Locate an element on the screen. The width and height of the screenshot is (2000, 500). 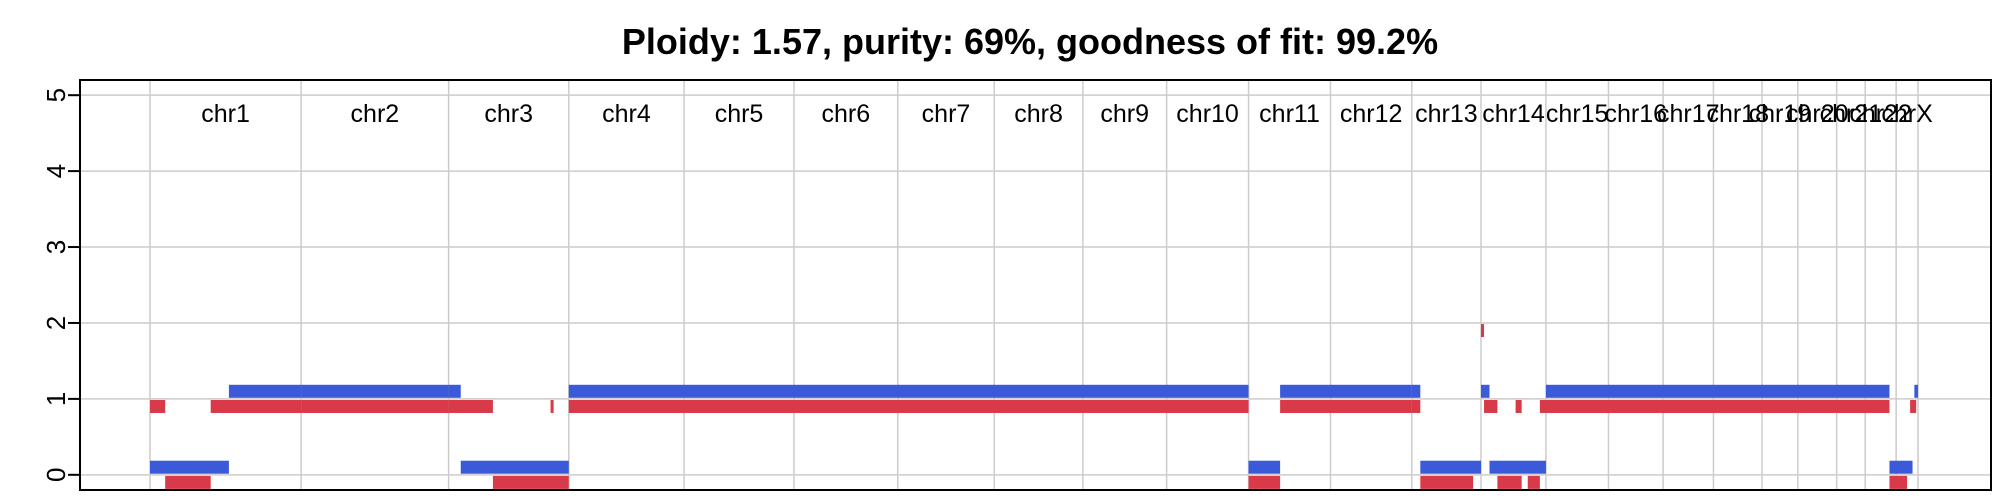
chromosome-label-chr4: chr4 is located at coordinates (626, 114).